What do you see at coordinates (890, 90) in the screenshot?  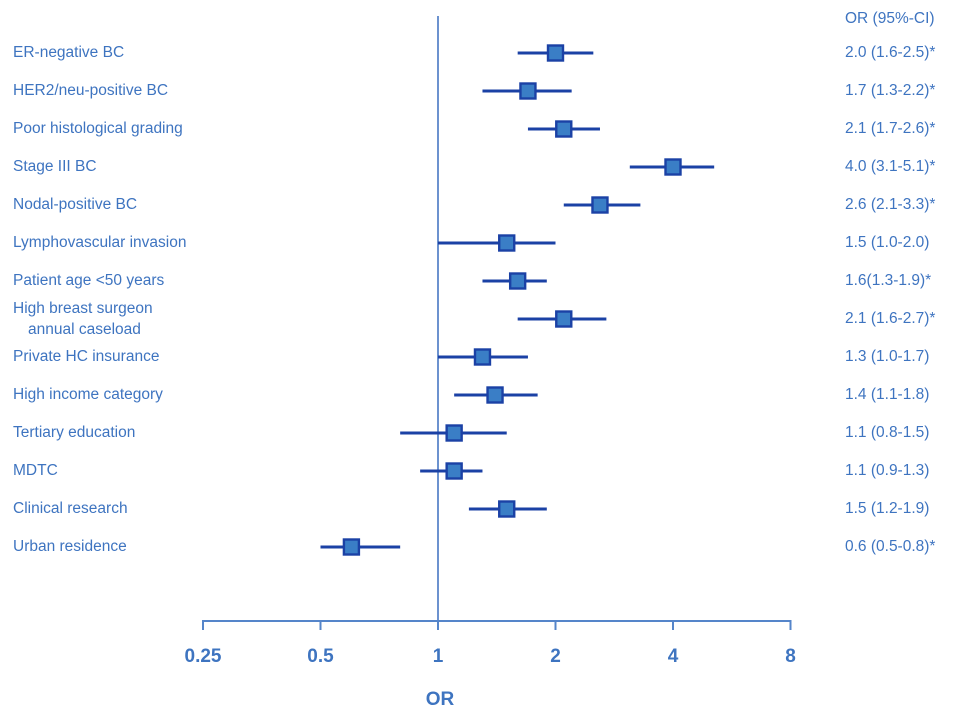 I see `row-value: 1.7 (1.3-2.2)*` at bounding box center [890, 90].